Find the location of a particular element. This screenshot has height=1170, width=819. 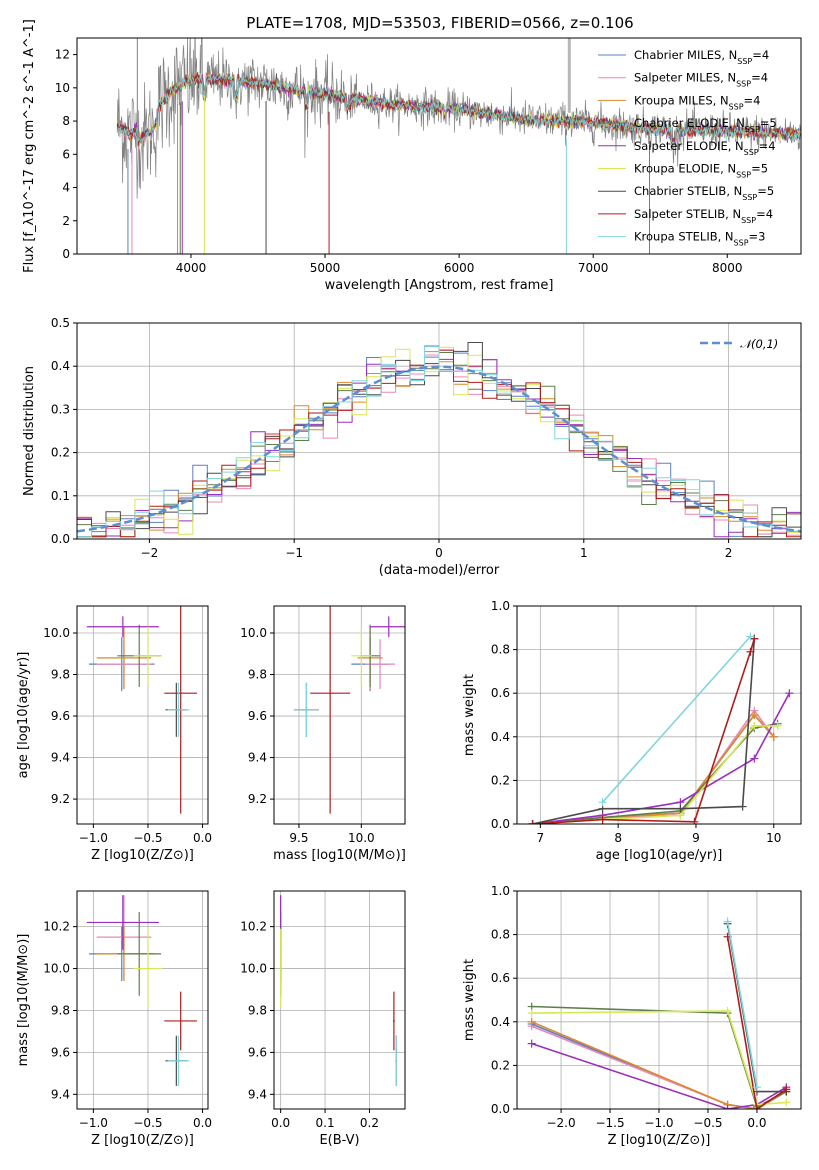

x-tick-label: 0.1 is located at coordinates (325, 1123).